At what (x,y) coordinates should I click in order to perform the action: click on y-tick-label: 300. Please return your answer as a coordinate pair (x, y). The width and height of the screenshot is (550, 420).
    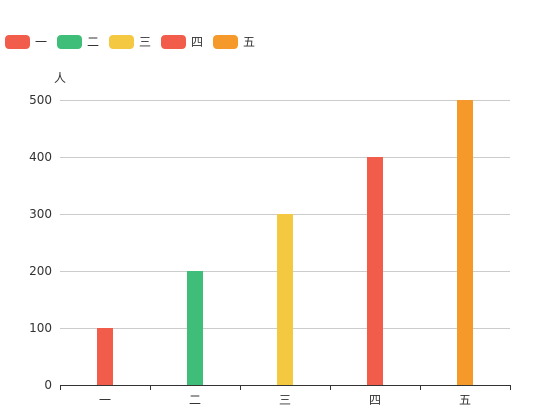
    Looking at the image, I should click on (40, 214).